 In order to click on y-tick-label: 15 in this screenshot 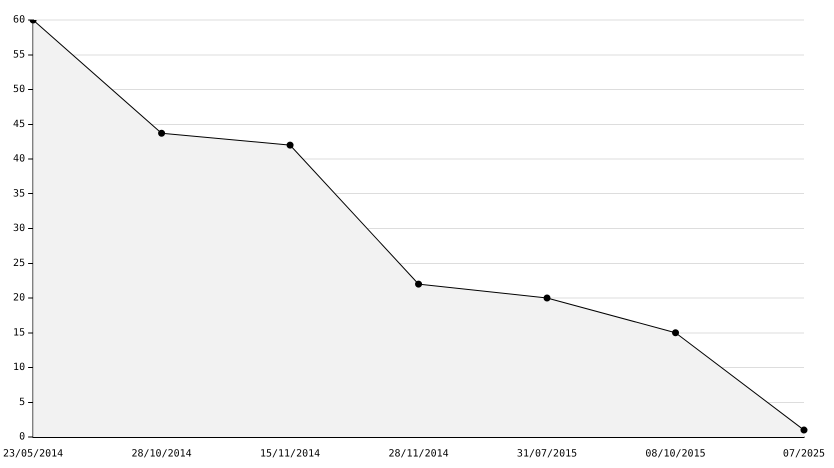, I will do `click(19, 332)`.